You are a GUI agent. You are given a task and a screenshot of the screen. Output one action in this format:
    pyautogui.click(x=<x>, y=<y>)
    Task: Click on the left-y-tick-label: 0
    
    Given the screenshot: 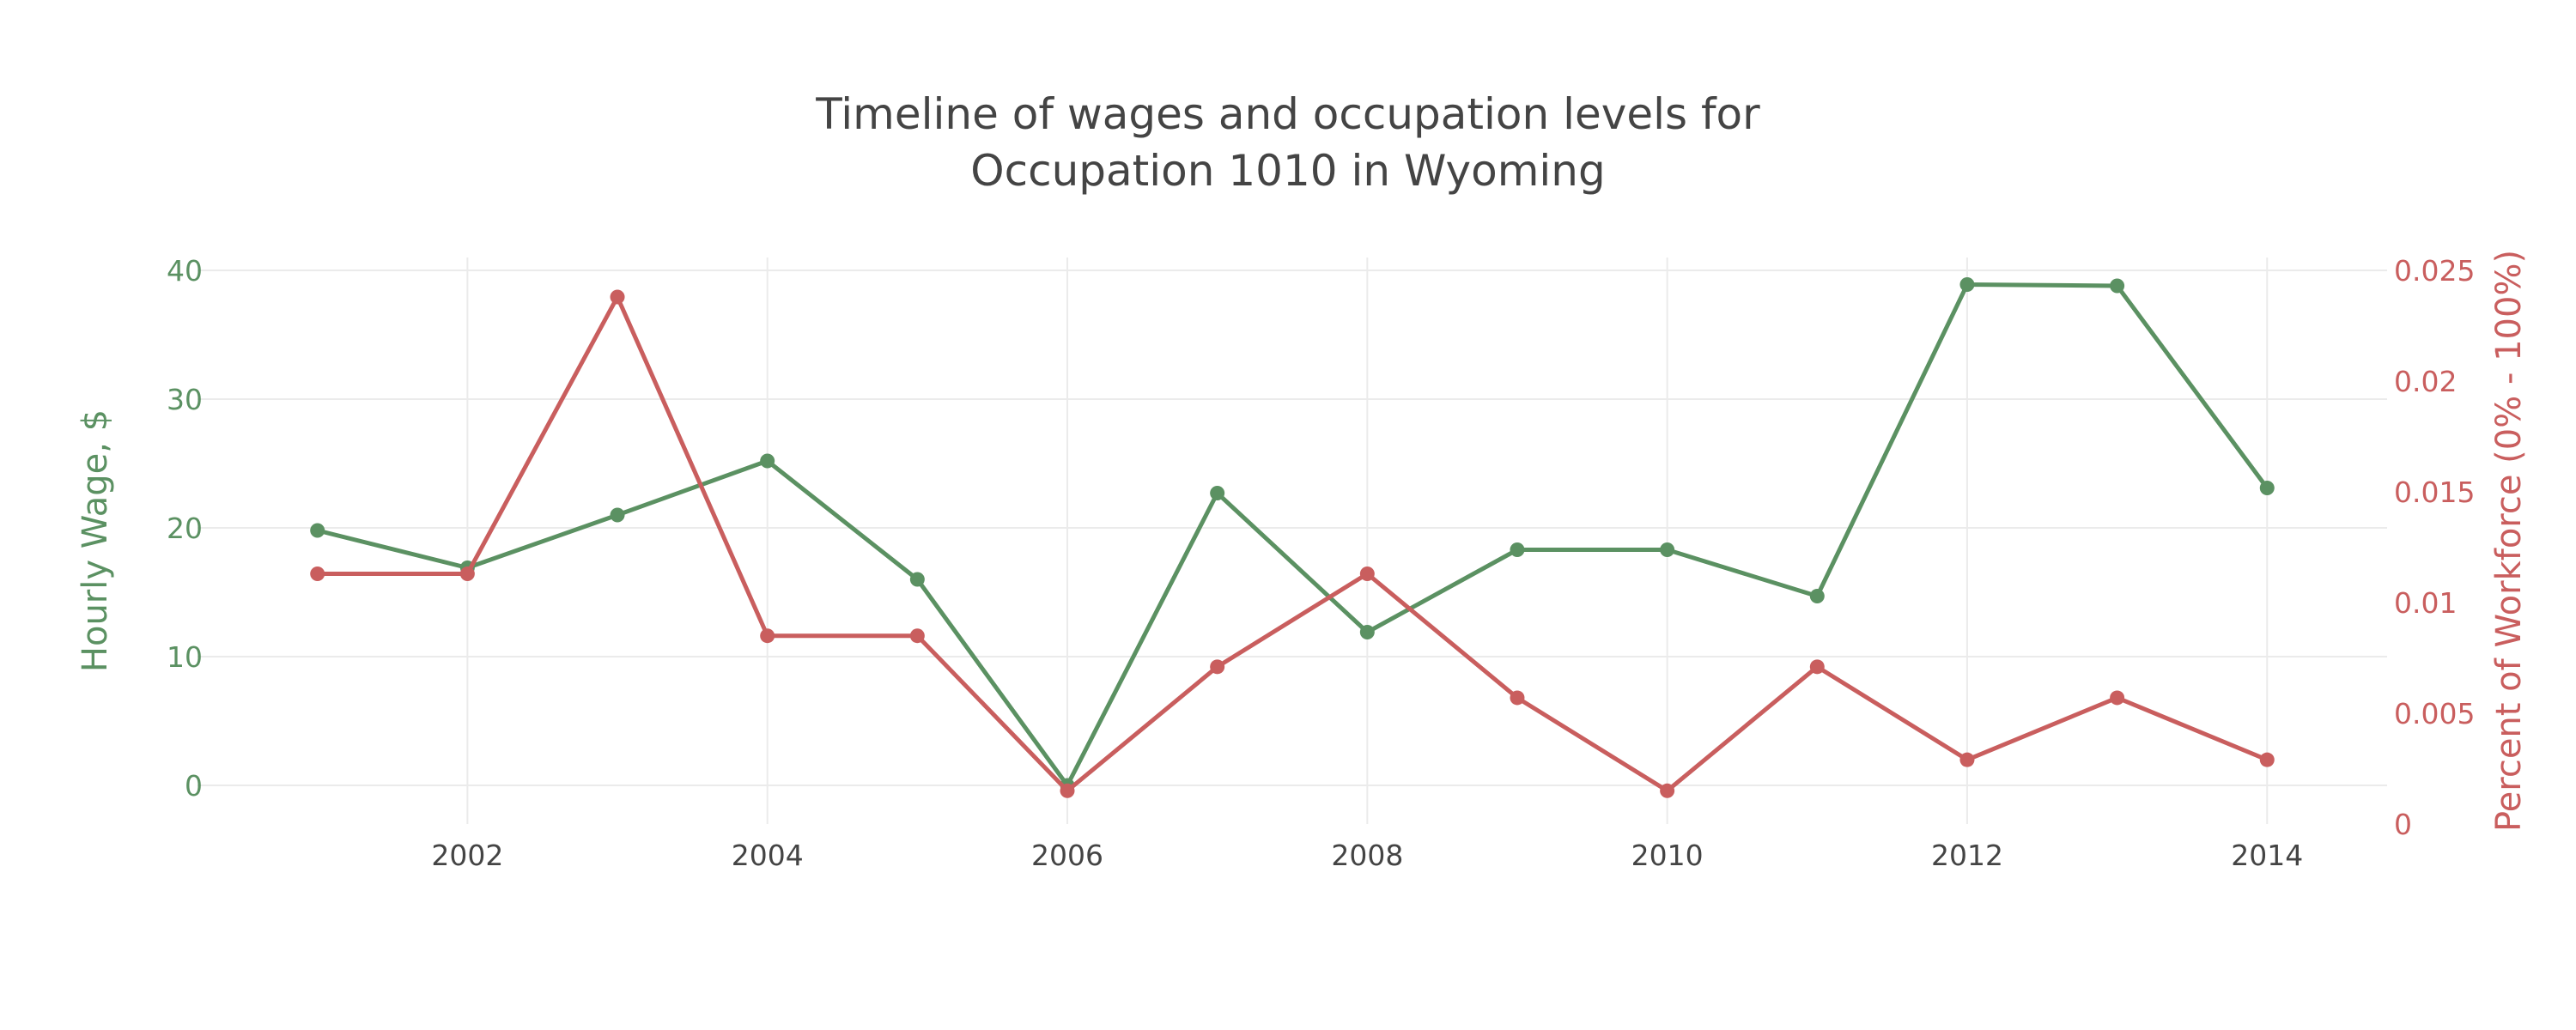 What is the action you would take?
    pyautogui.click(x=194, y=786)
    